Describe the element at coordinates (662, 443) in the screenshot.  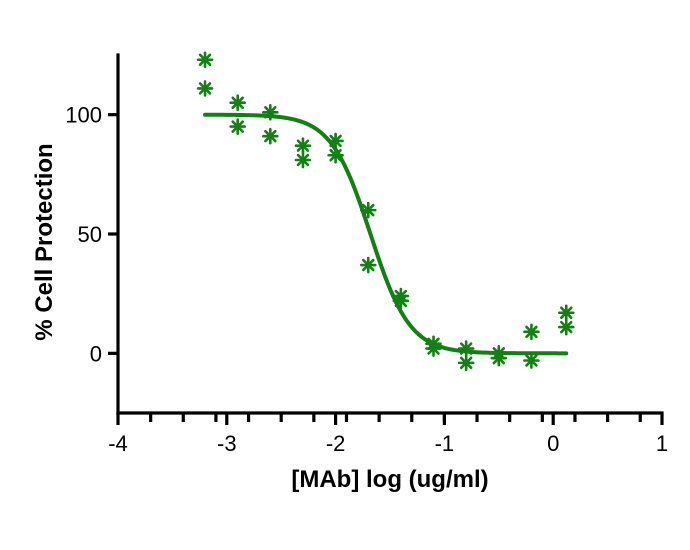
I see `x-tick-label: 1` at that location.